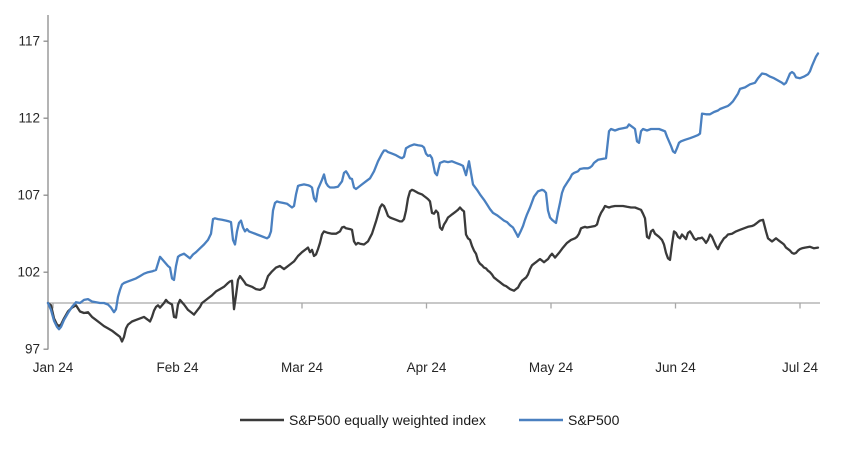  I want to click on y-axis-label: 97, so click(32, 349).